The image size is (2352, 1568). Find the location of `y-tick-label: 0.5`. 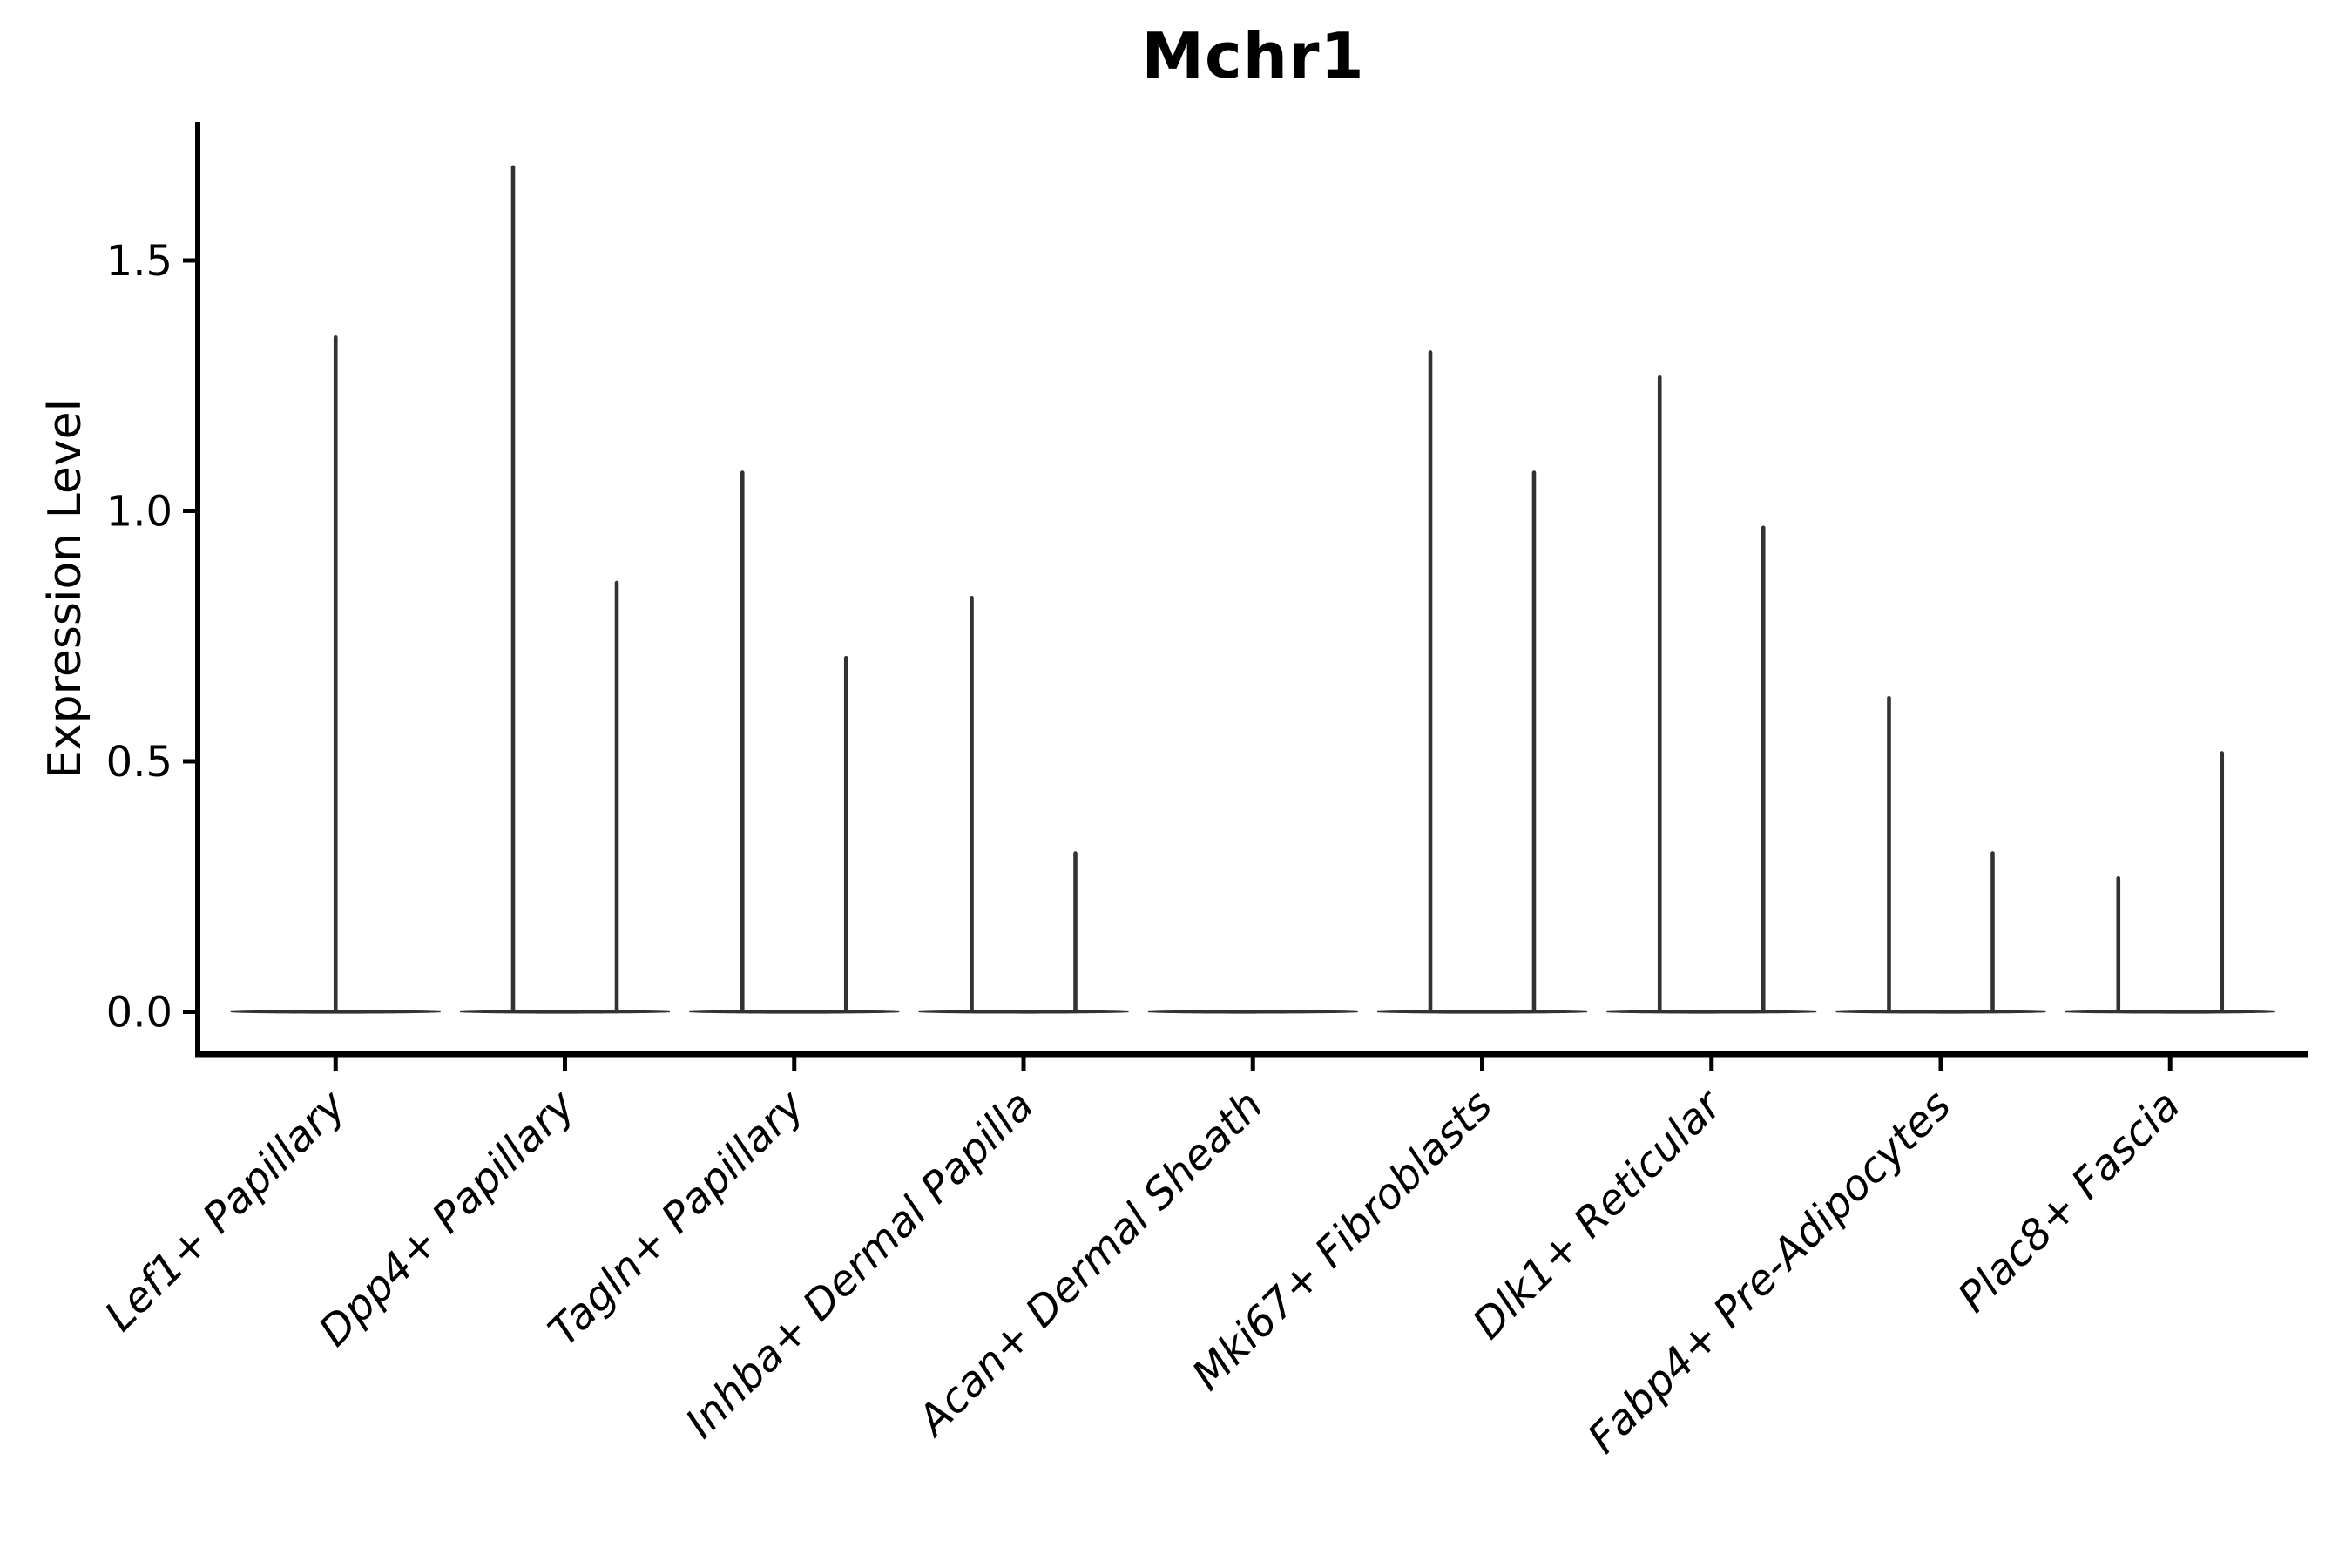

y-tick-label: 0.5 is located at coordinates (139, 762).